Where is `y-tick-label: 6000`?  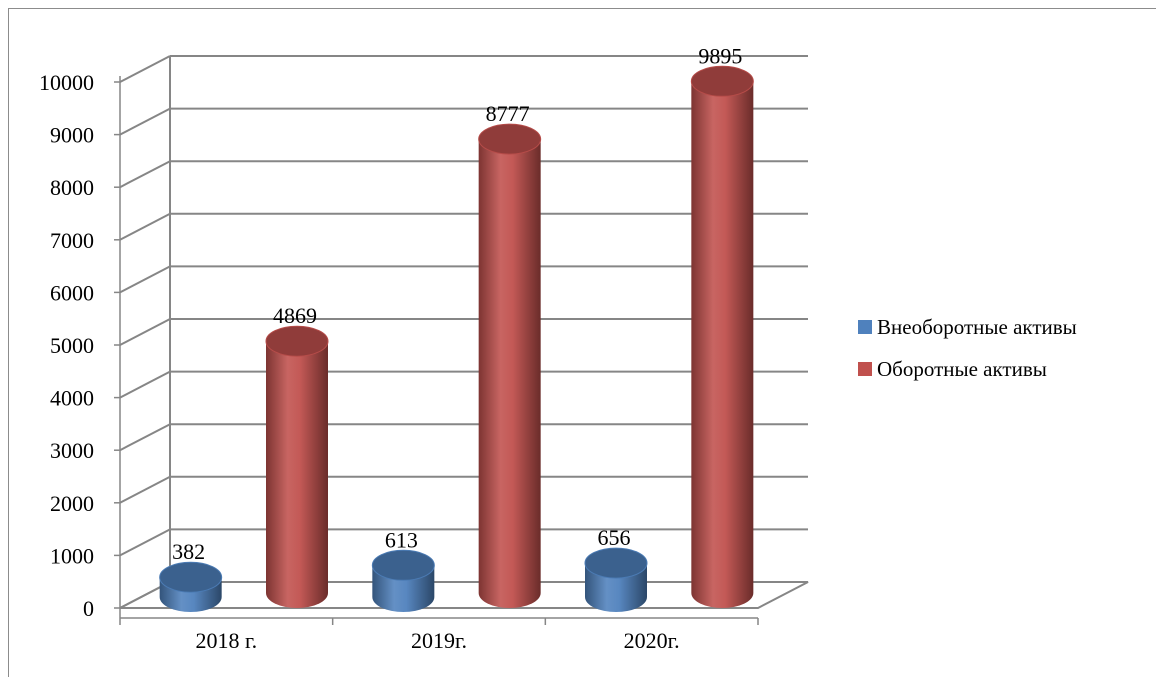
y-tick-label: 6000 is located at coordinates (72, 292).